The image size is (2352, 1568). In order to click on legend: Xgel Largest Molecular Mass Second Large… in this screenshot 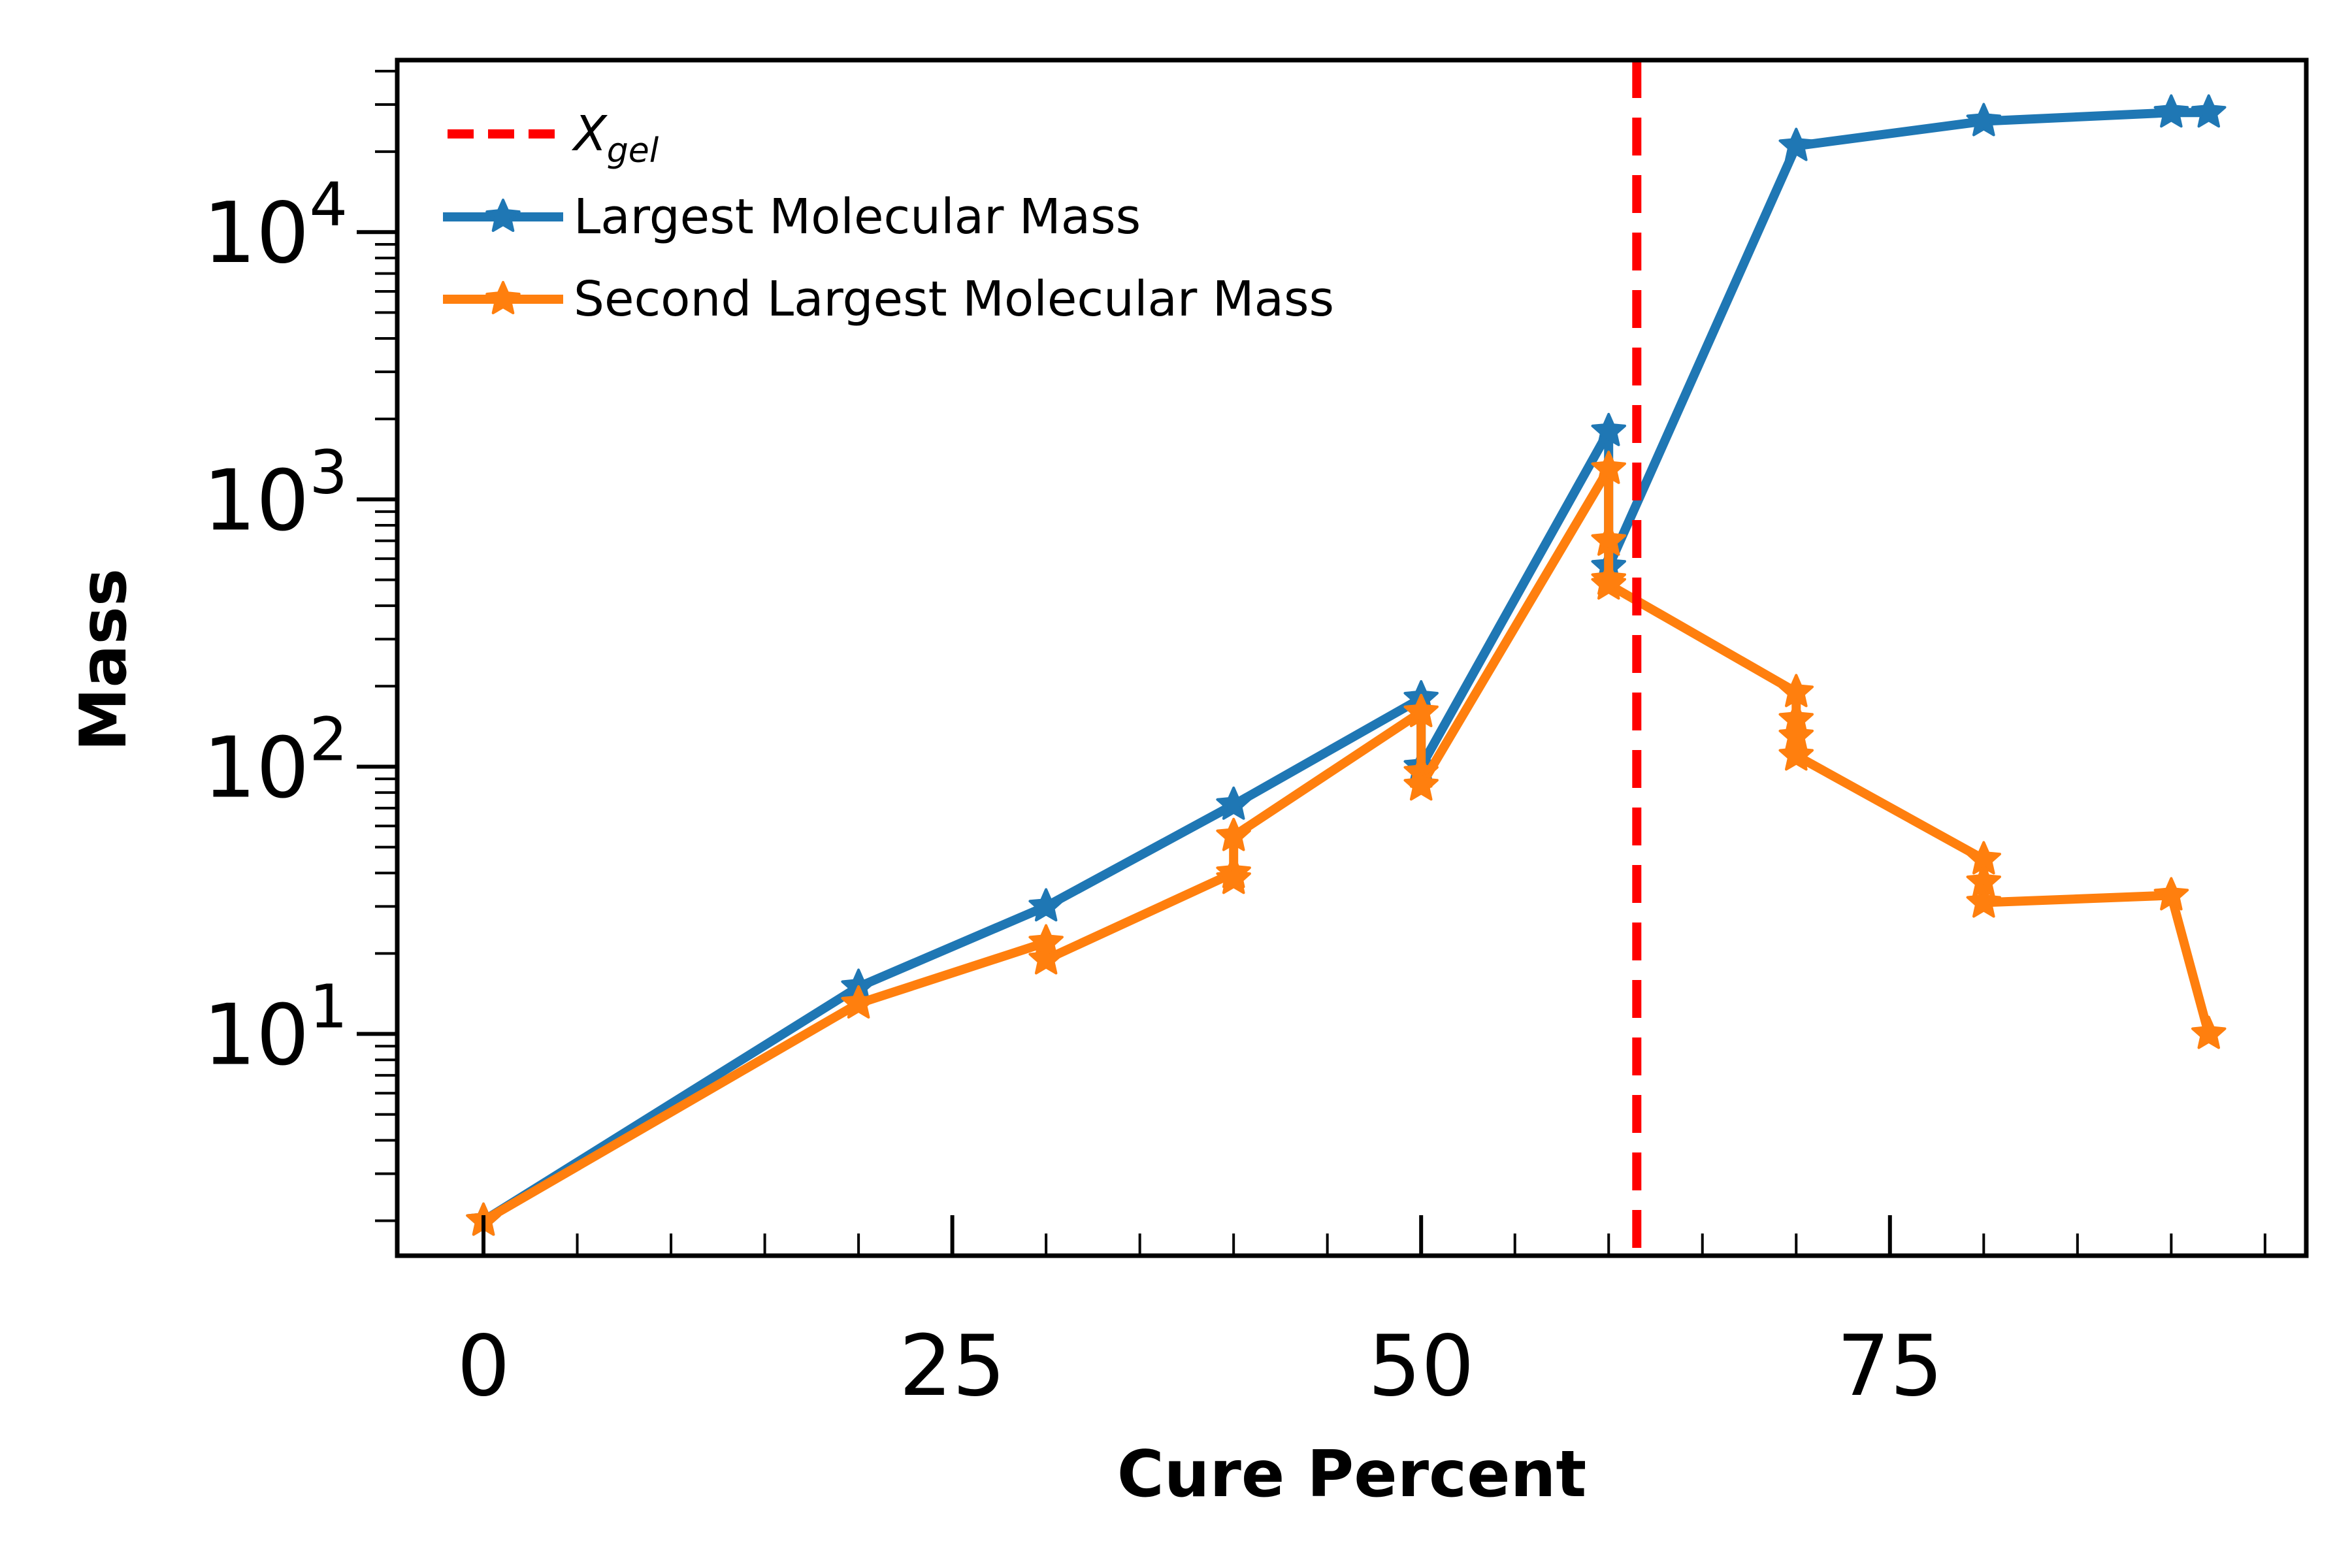, I will do `click(888, 216)`.